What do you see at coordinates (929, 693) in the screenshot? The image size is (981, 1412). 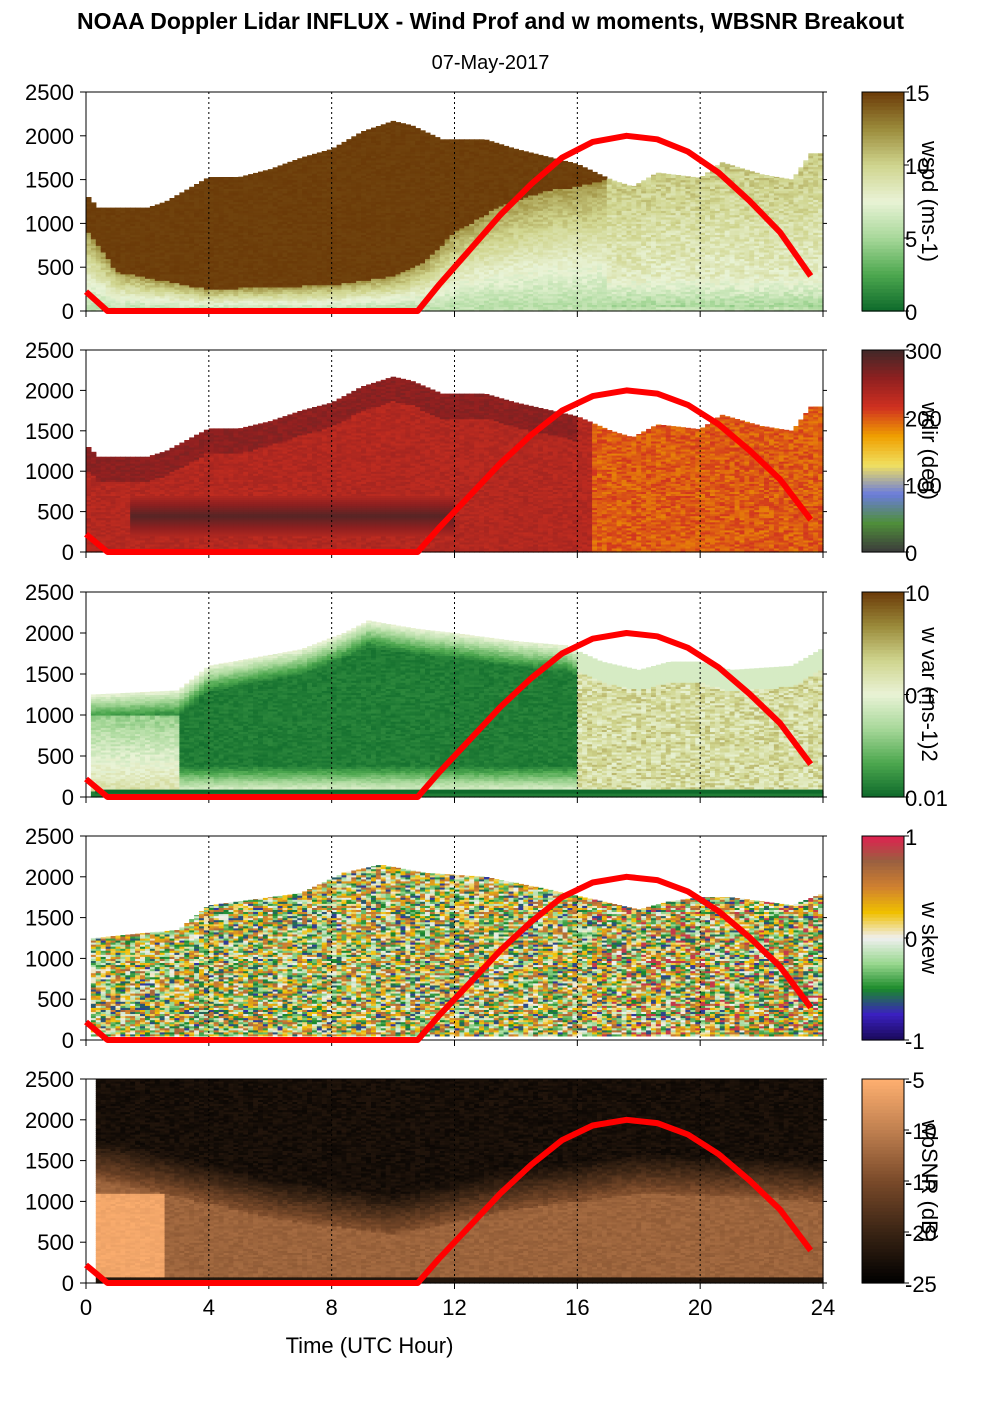 I see `colorbar-label: w var (ms-1)2` at bounding box center [929, 693].